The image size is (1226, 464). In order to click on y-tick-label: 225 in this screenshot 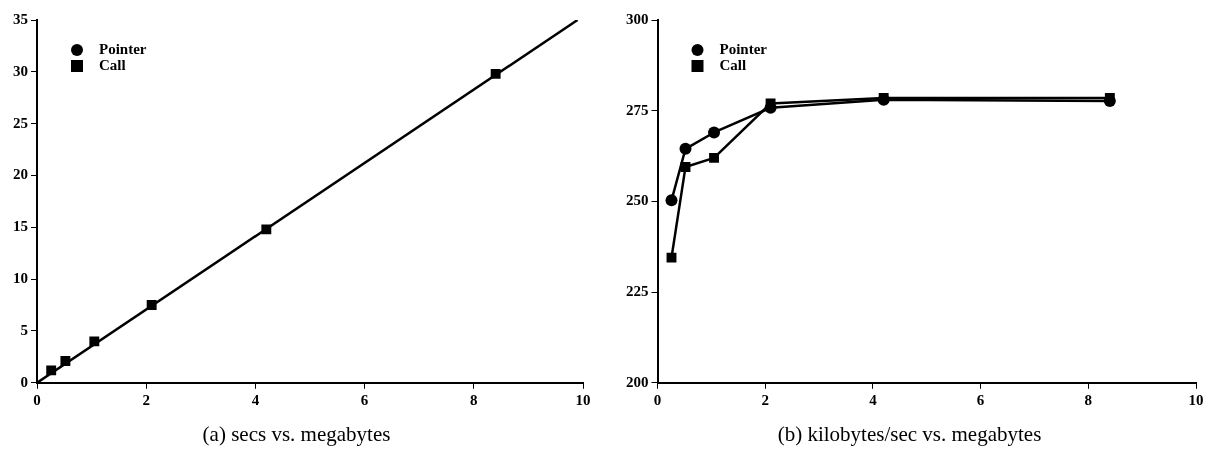, I will do `click(637, 290)`.